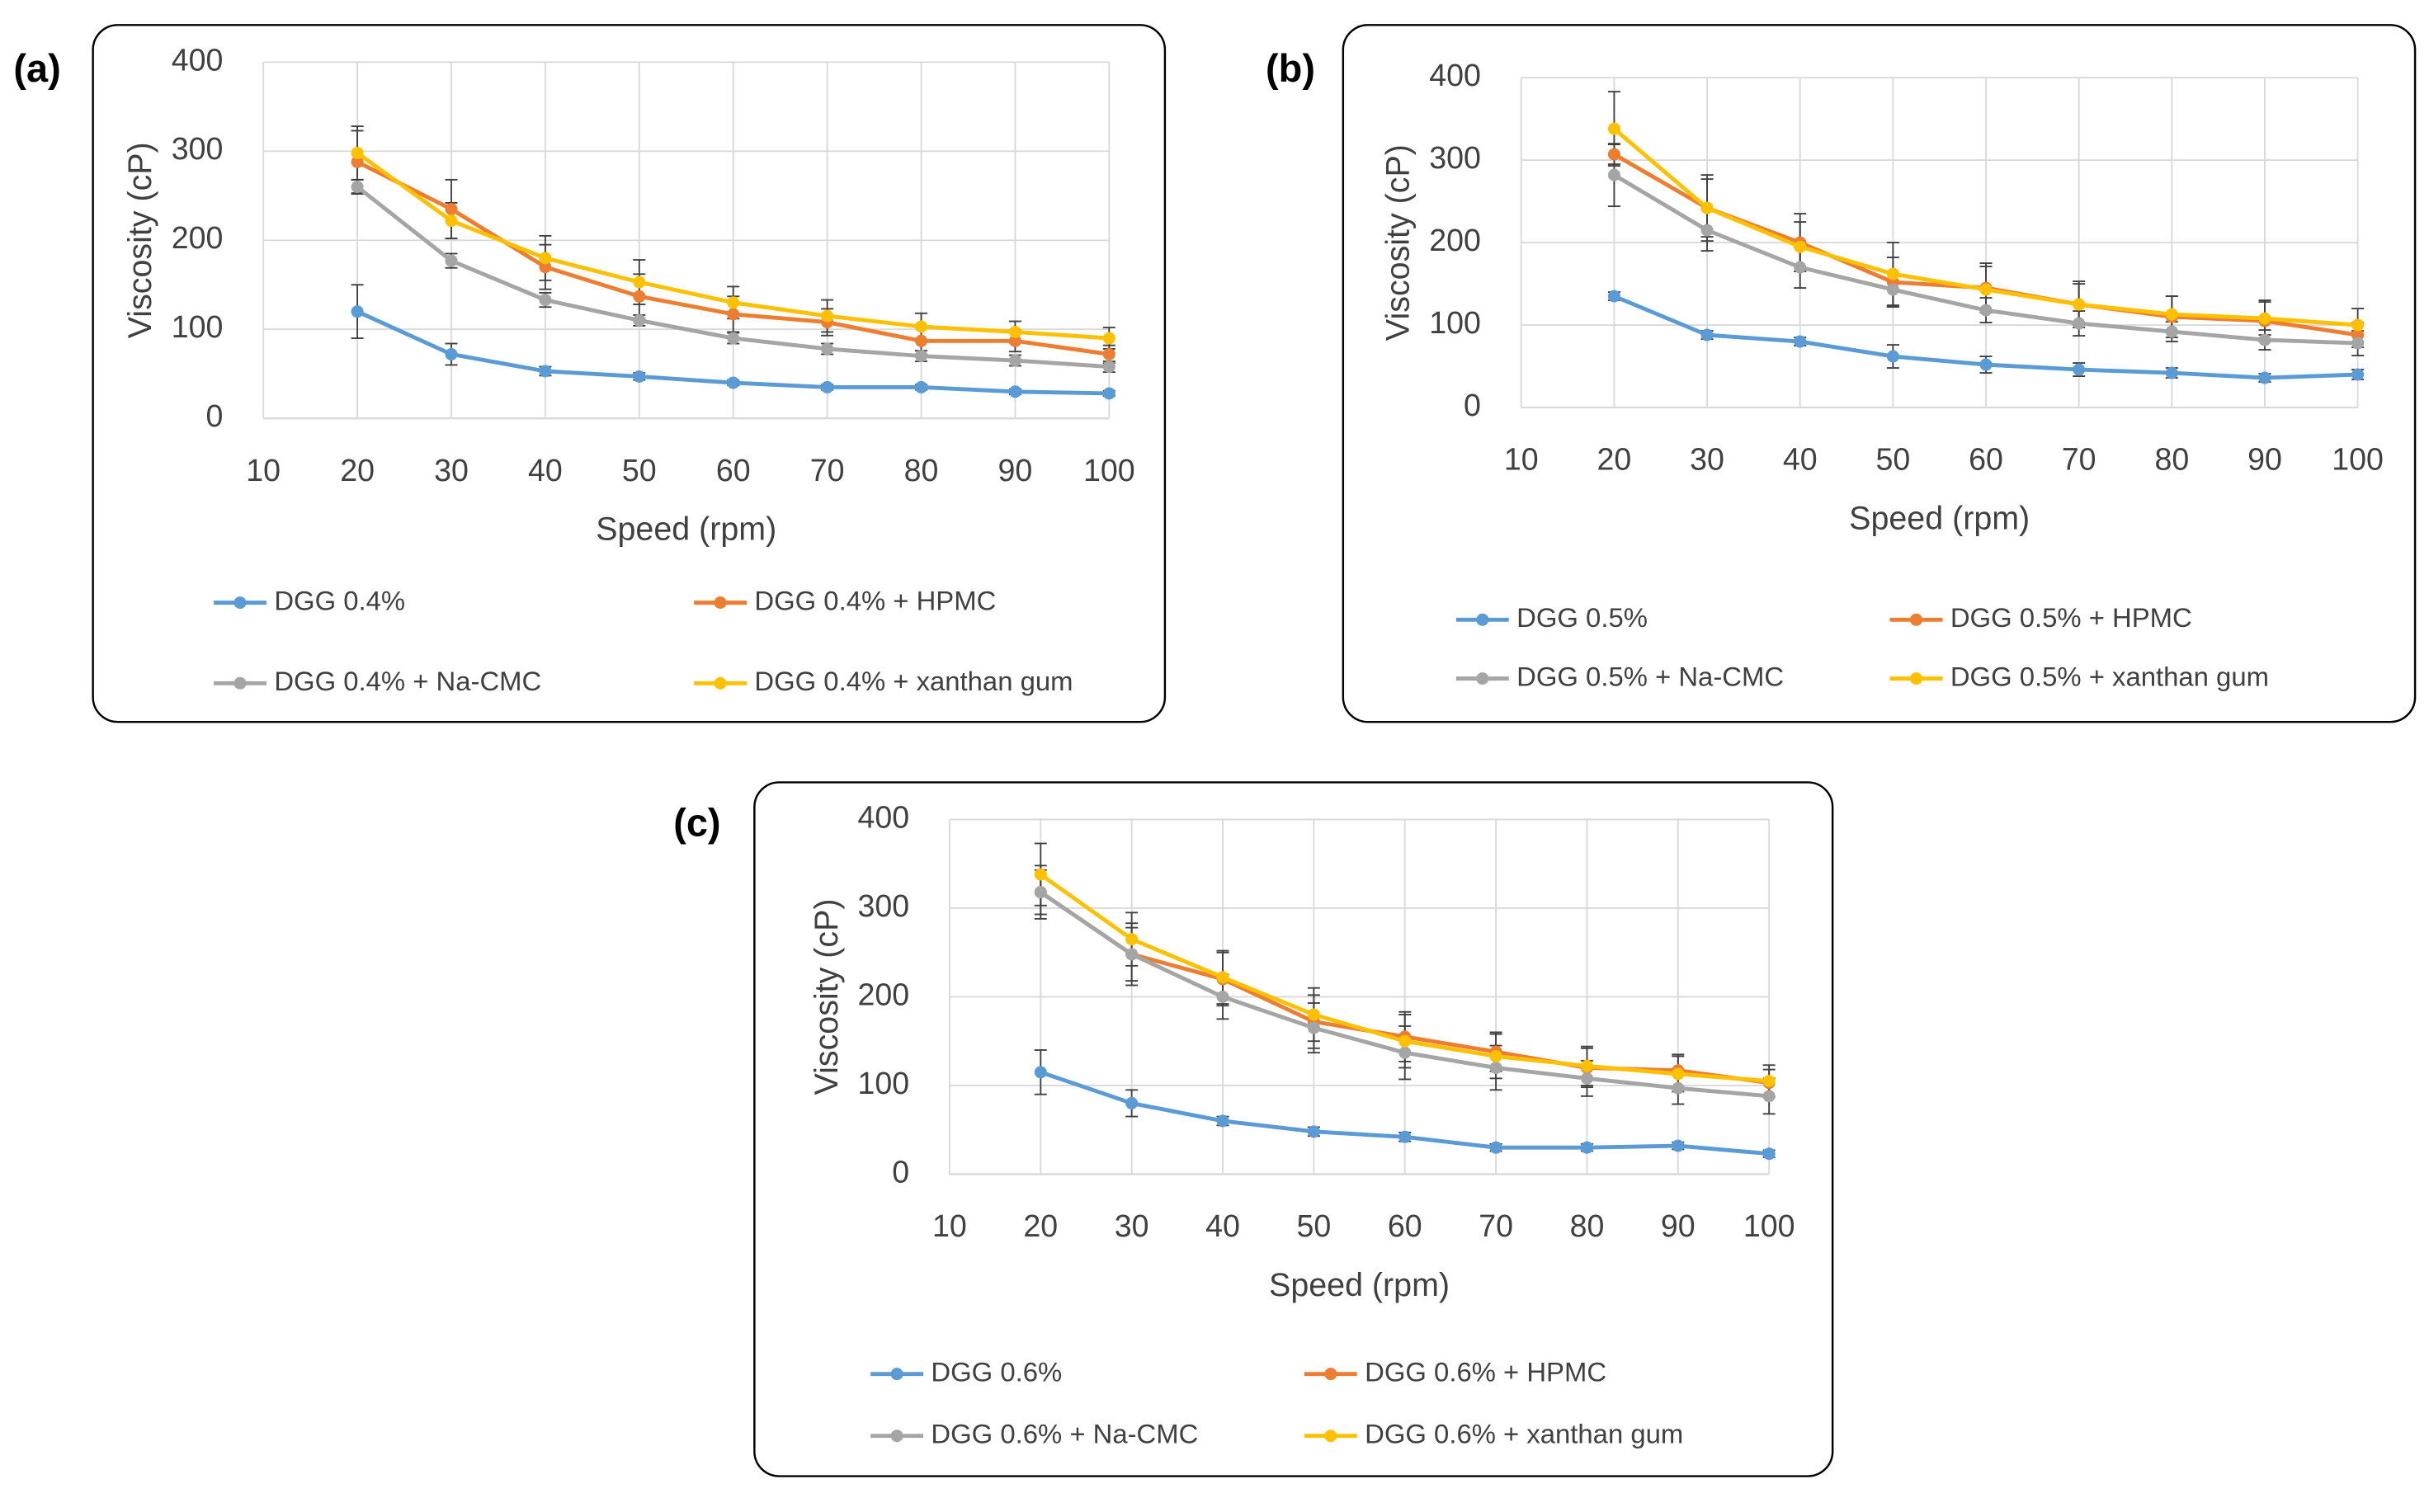 The width and height of the screenshot is (2429, 1512). Describe the element at coordinates (1524, 1433) in the screenshot. I see `legend-label: DGG 0.6% + xanthan gum` at that location.